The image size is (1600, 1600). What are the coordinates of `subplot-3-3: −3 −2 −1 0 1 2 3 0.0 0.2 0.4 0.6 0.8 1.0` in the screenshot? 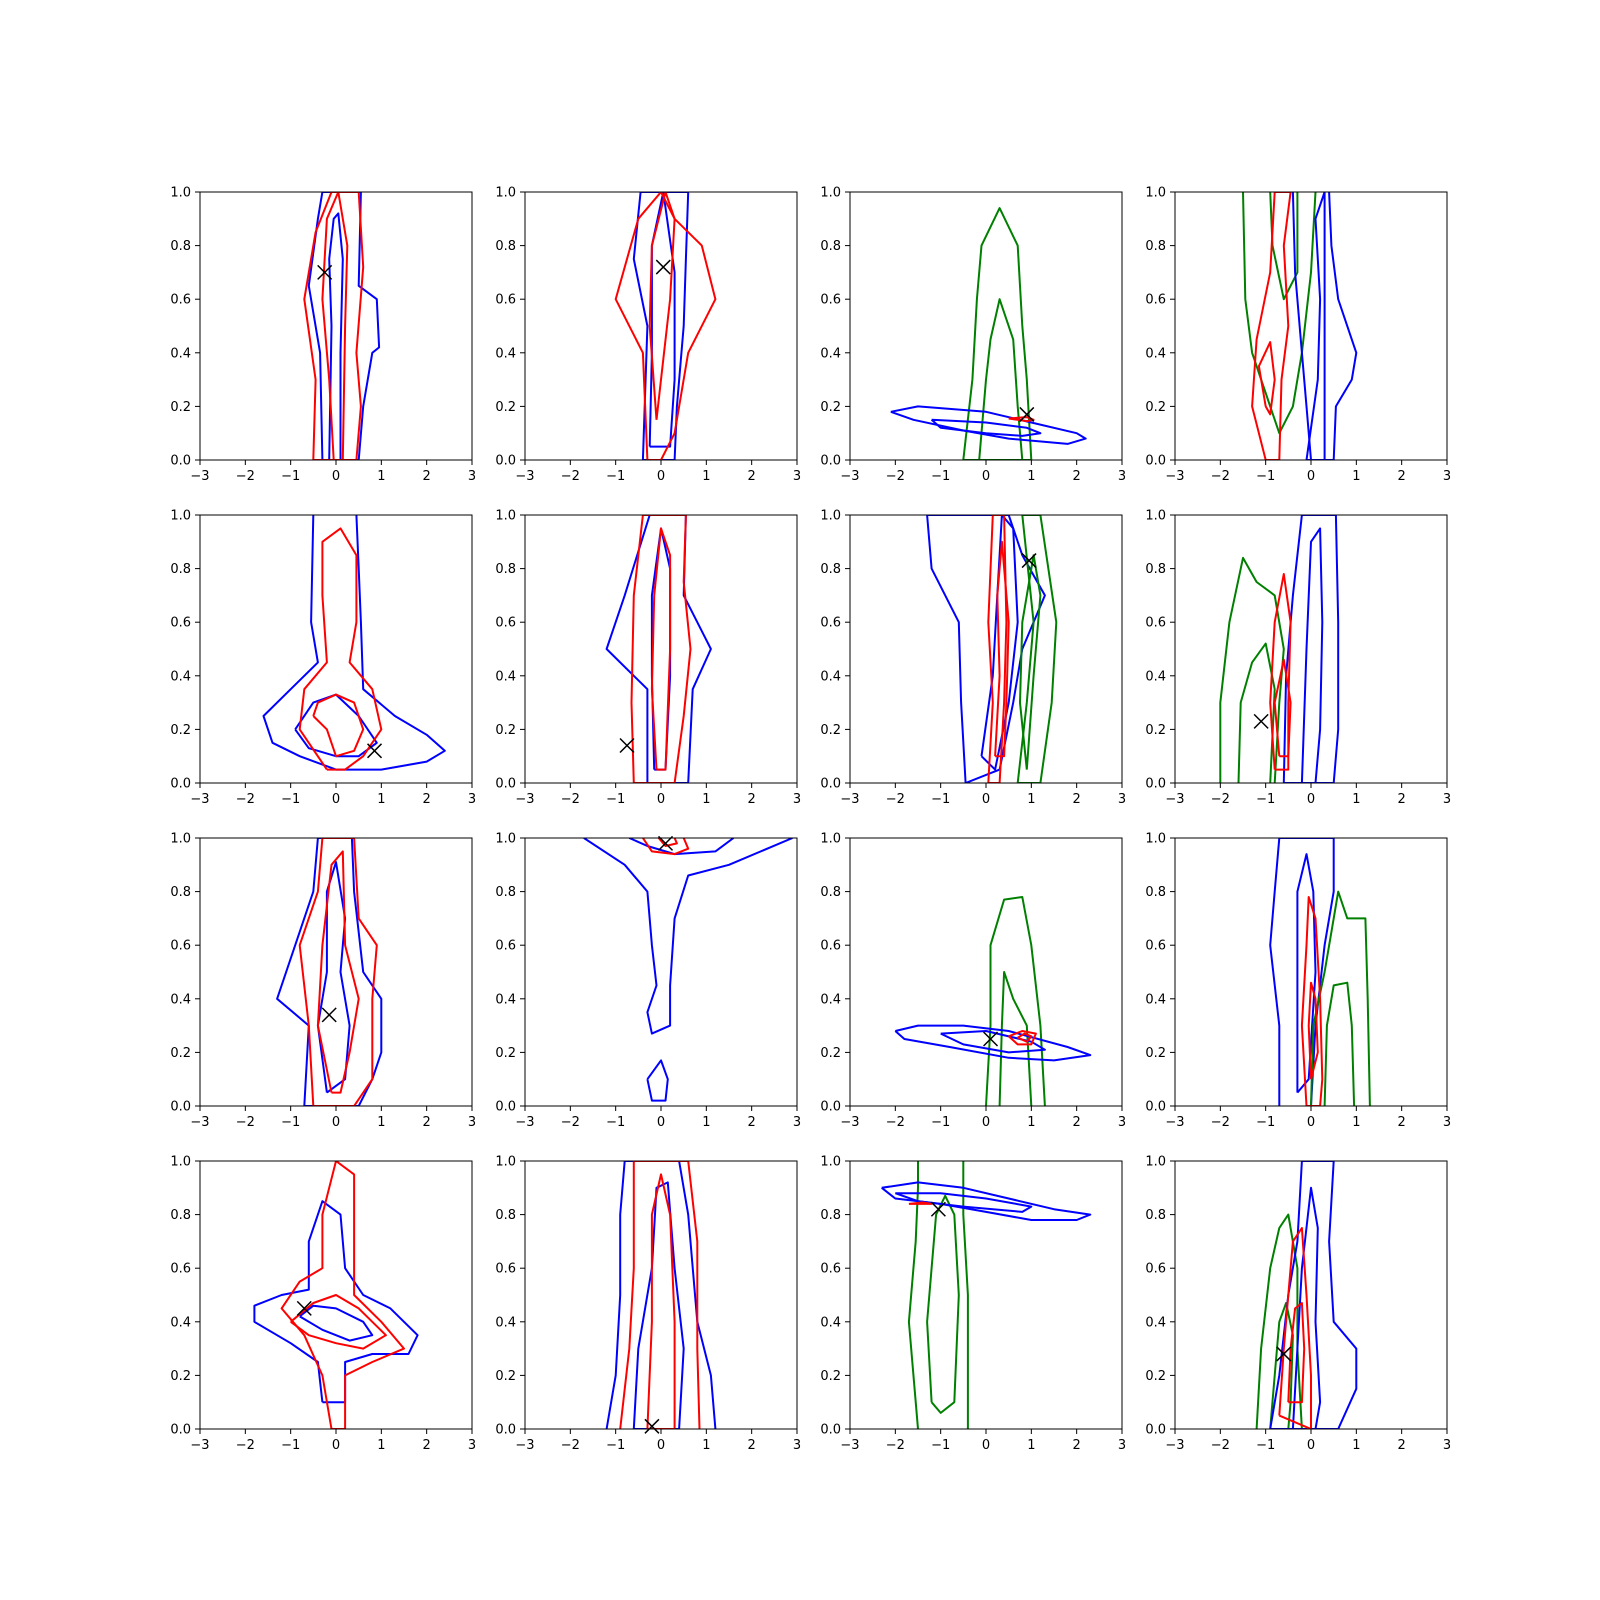 It's located at (973, 981).